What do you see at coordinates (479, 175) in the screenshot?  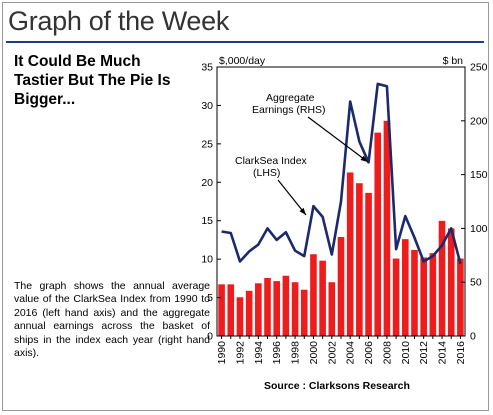 I see `right-tick-label: 150` at bounding box center [479, 175].